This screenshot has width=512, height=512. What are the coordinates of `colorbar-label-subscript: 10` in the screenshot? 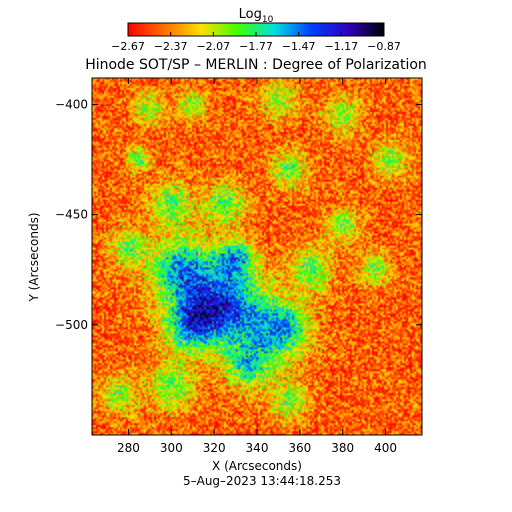 It's located at (268, 20).